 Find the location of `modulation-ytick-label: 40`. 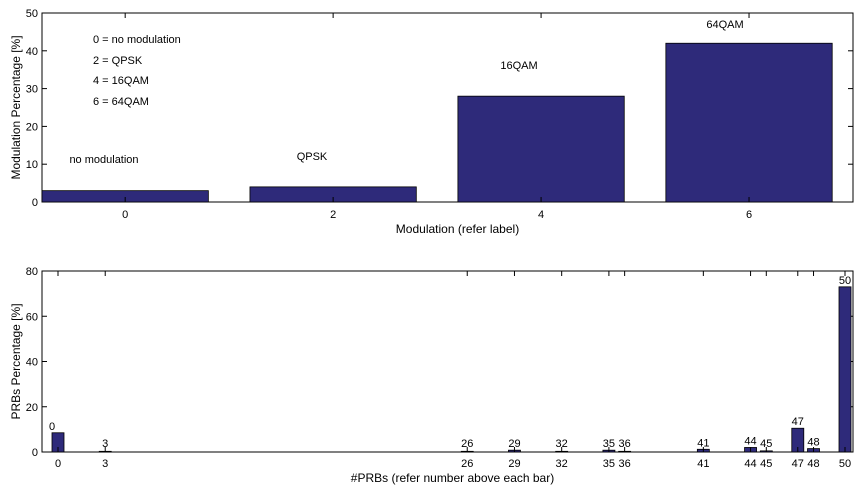

modulation-ytick-label: 40 is located at coordinates (32, 52).